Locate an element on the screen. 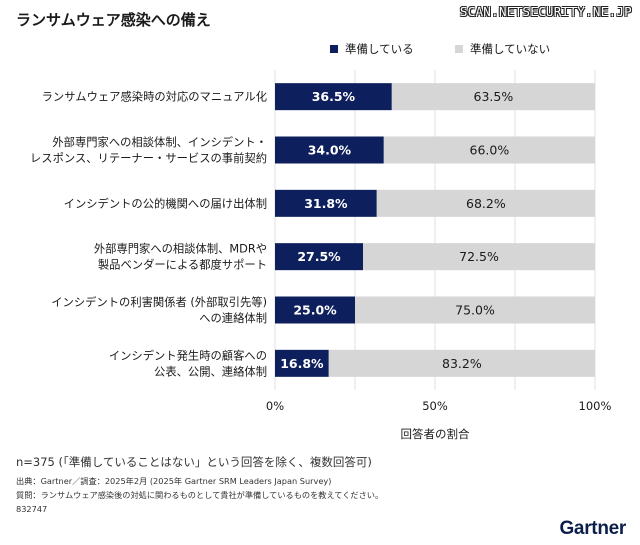 The height and width of the screenshot is (545, 640). x-tick-label: 50% is located at coordinates (435, 406).